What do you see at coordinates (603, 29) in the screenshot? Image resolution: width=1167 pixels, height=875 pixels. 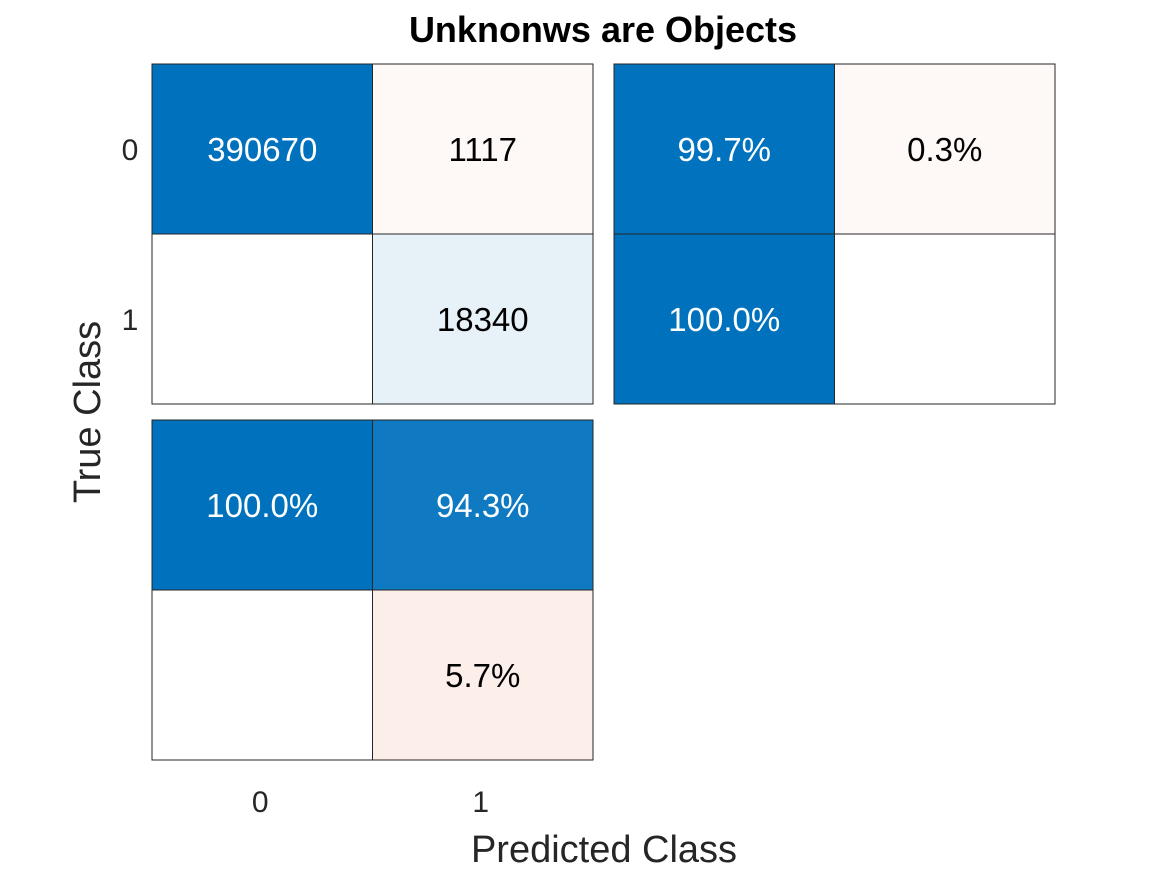 I see `chart-title: Unknonws are Objects` at bounding box center [603, 29].